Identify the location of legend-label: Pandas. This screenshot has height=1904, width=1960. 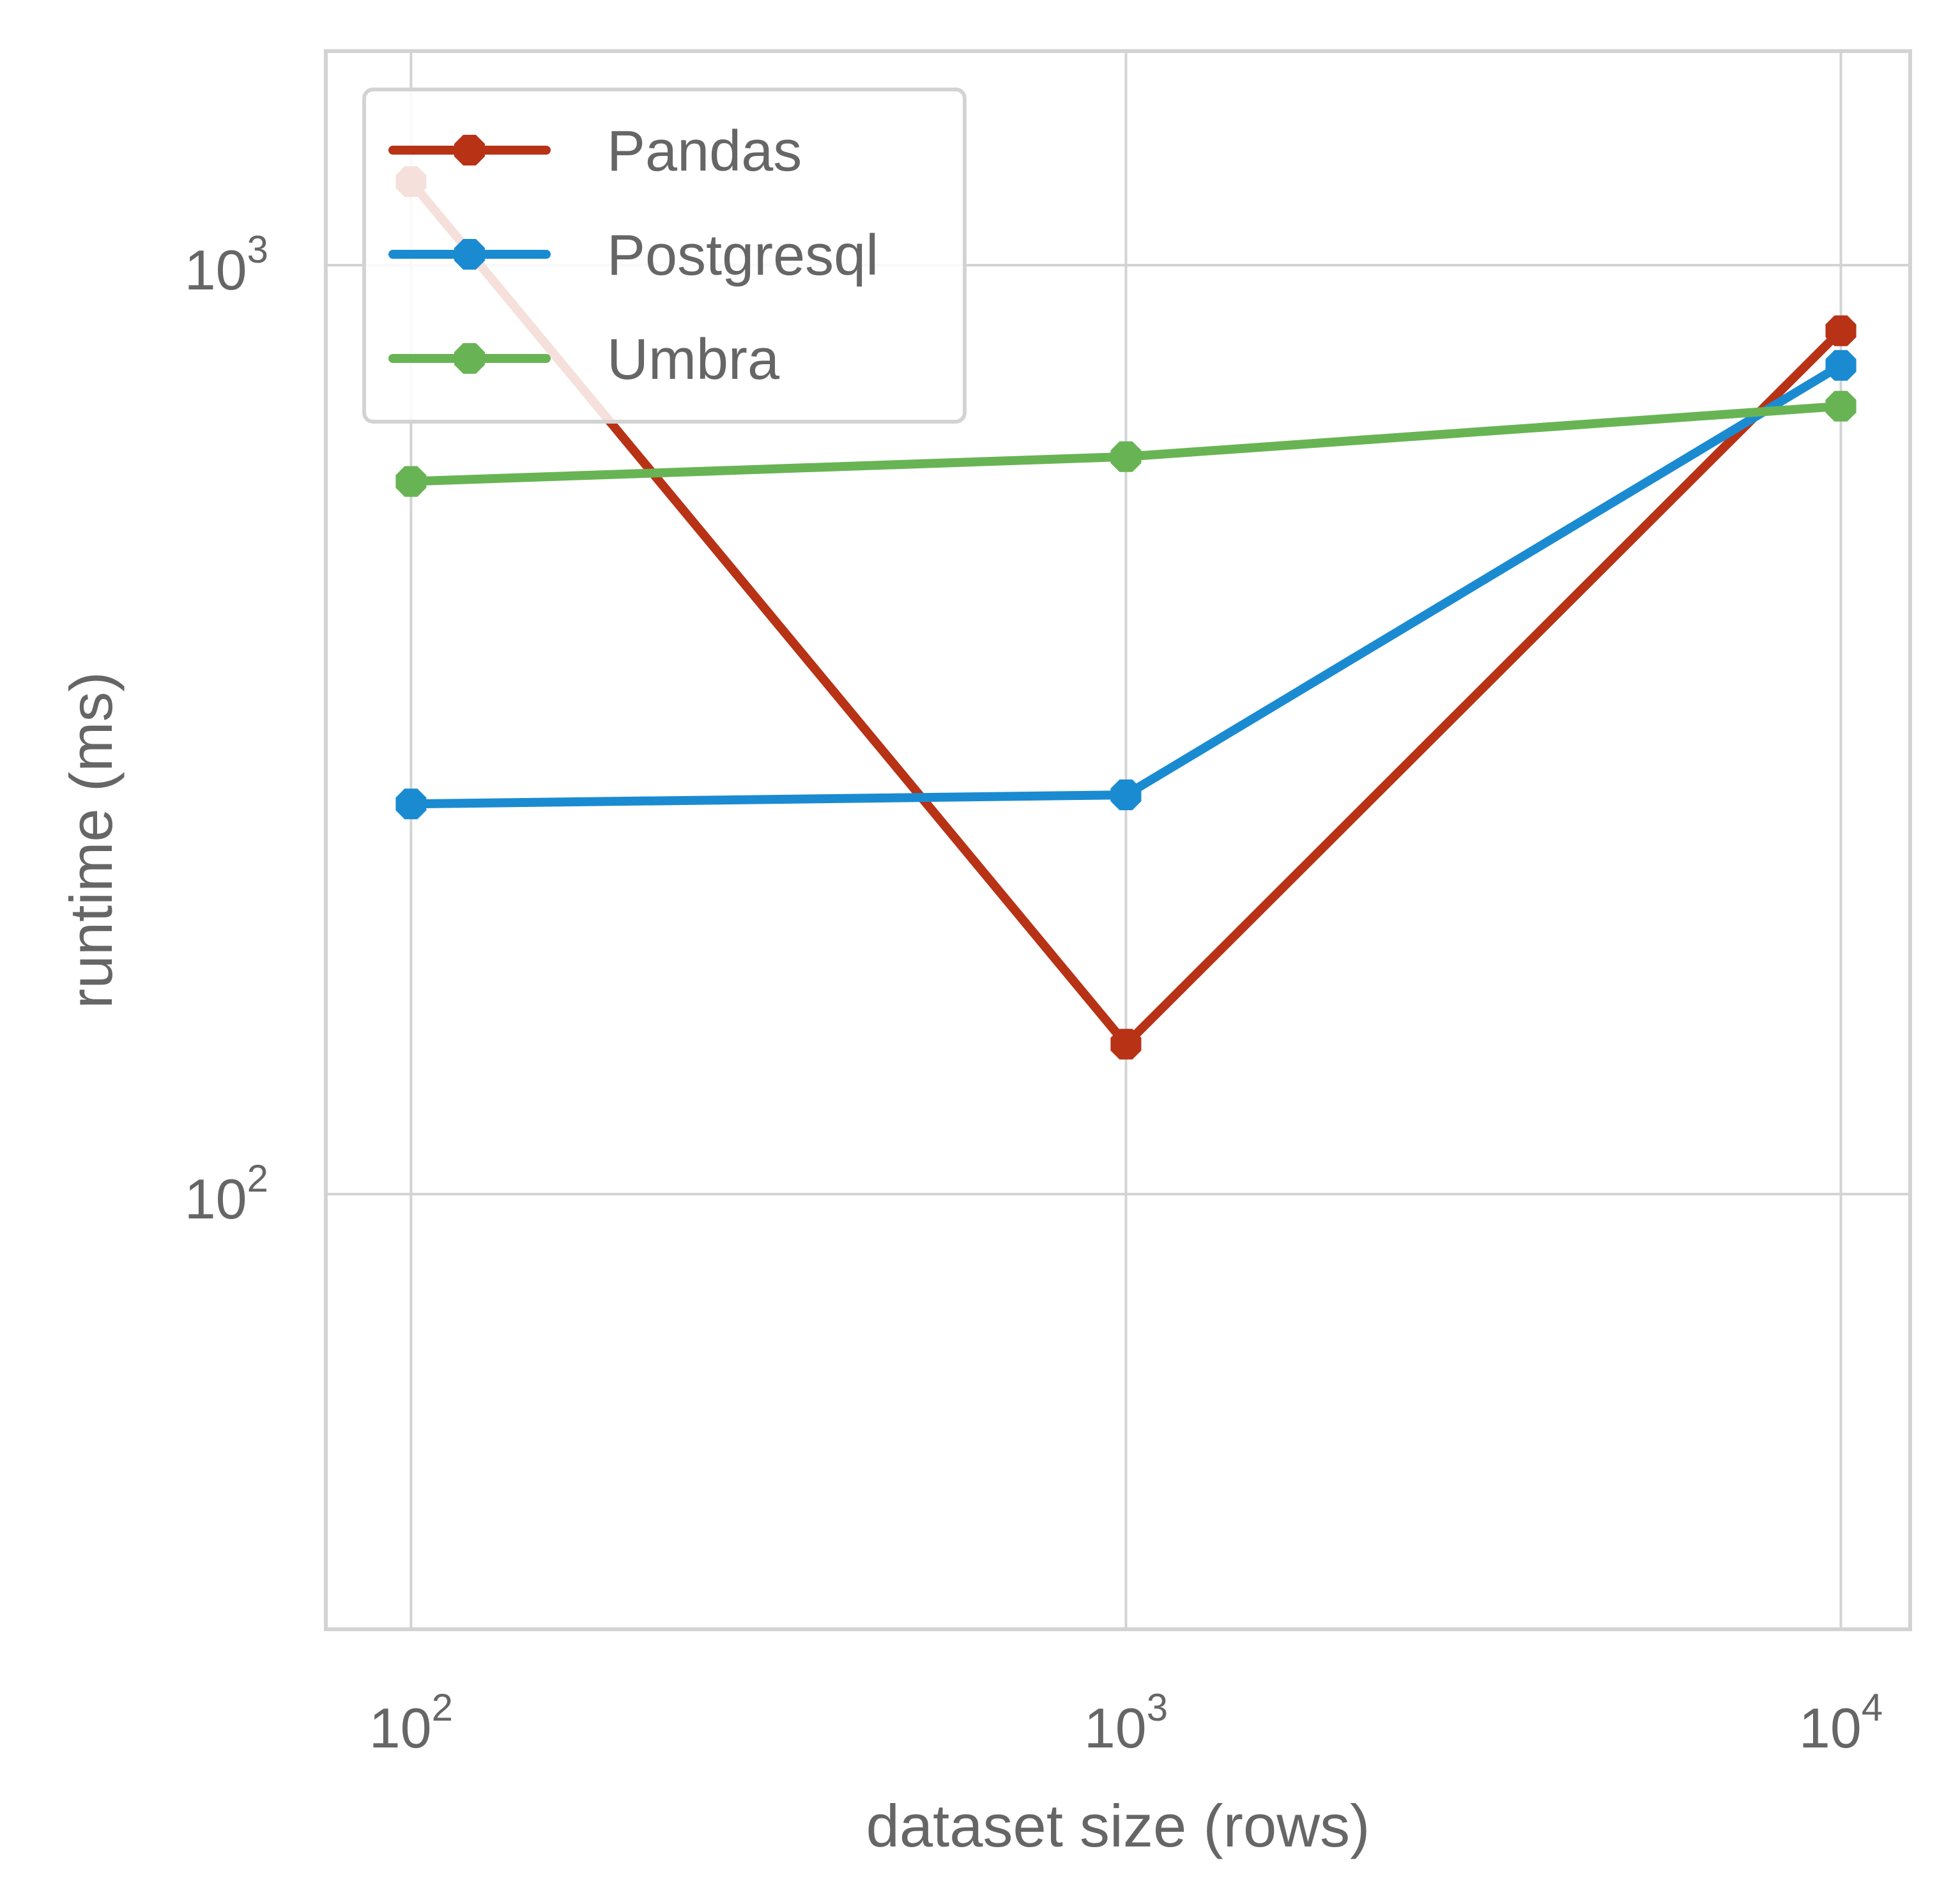
(704, 151).